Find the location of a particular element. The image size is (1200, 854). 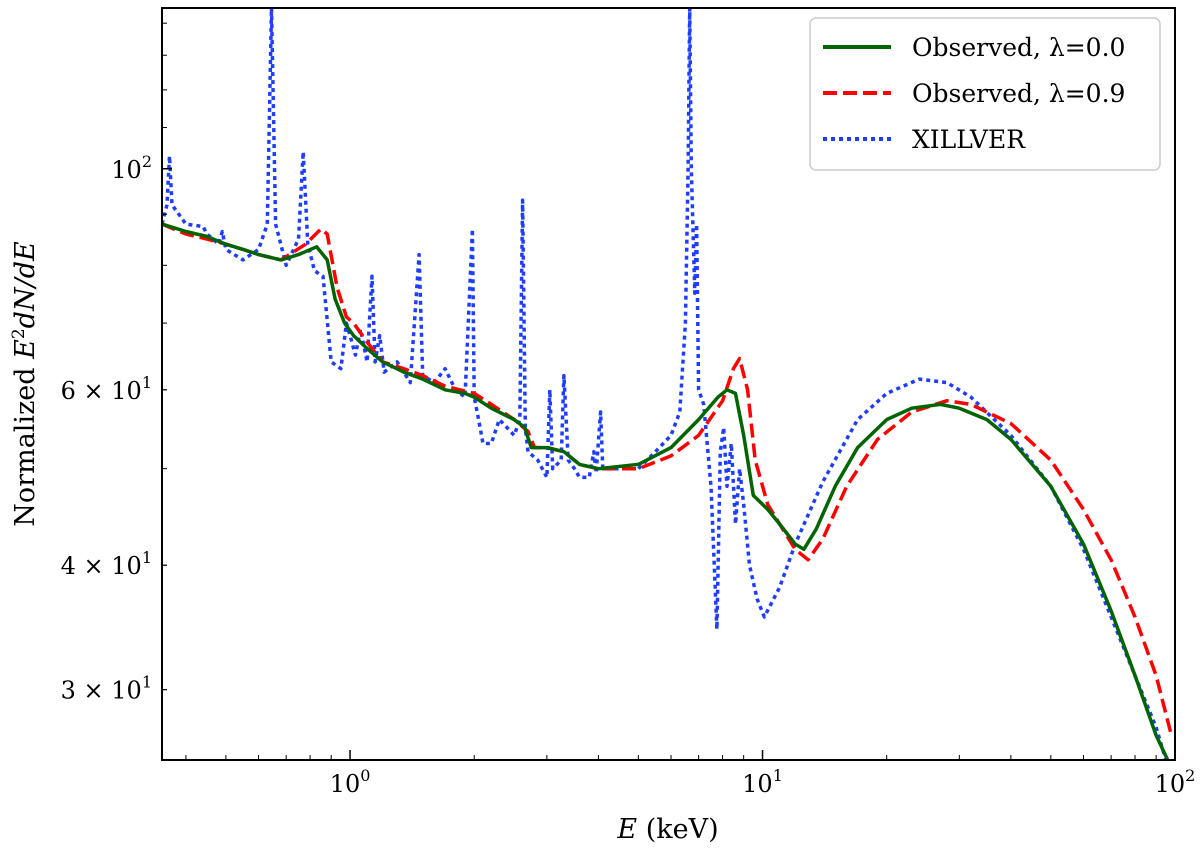

legend-label-xillver: XILLVER is located at coordinates (969, 139).